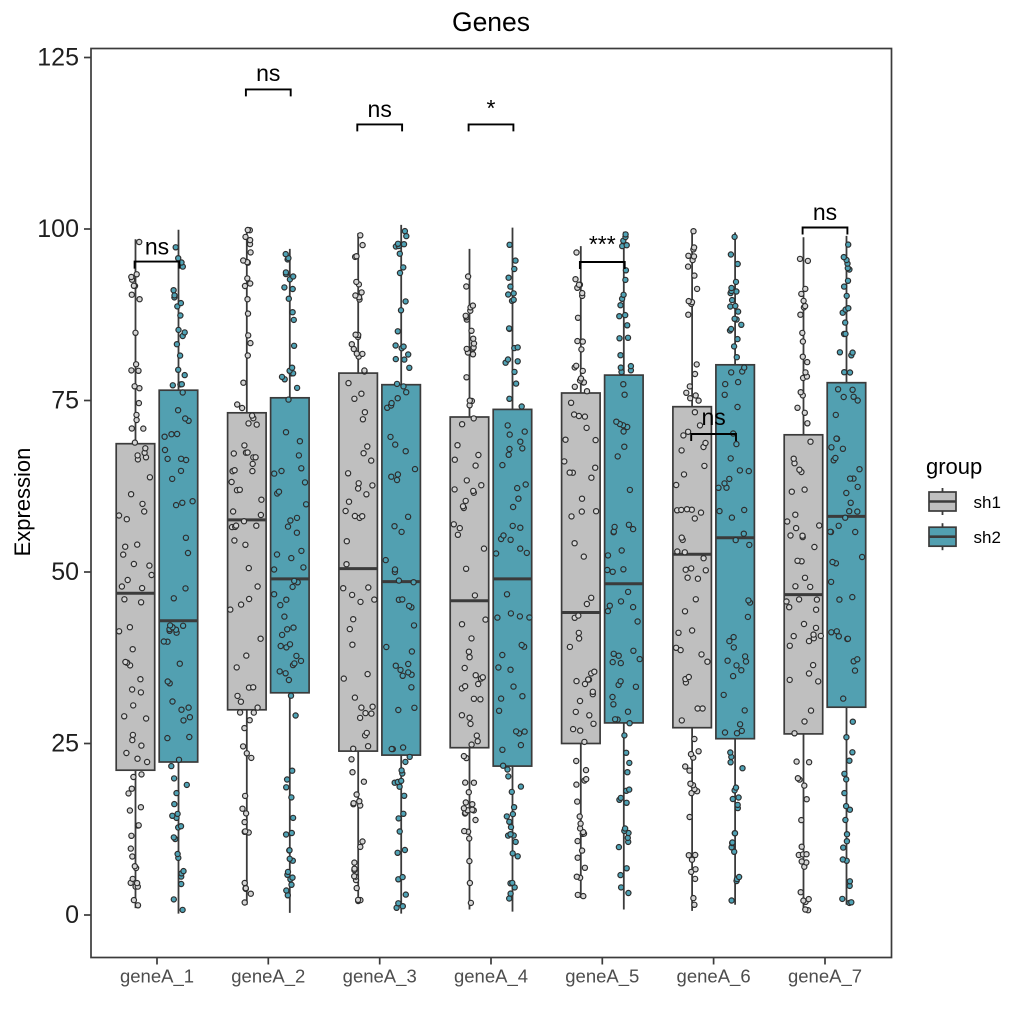 Image resolution: width=1024 pixels, height=1023 pixels. Describe the element at coordinates (825, 977) in the screenshot. I see `svg-text: geneA_7` at that location.